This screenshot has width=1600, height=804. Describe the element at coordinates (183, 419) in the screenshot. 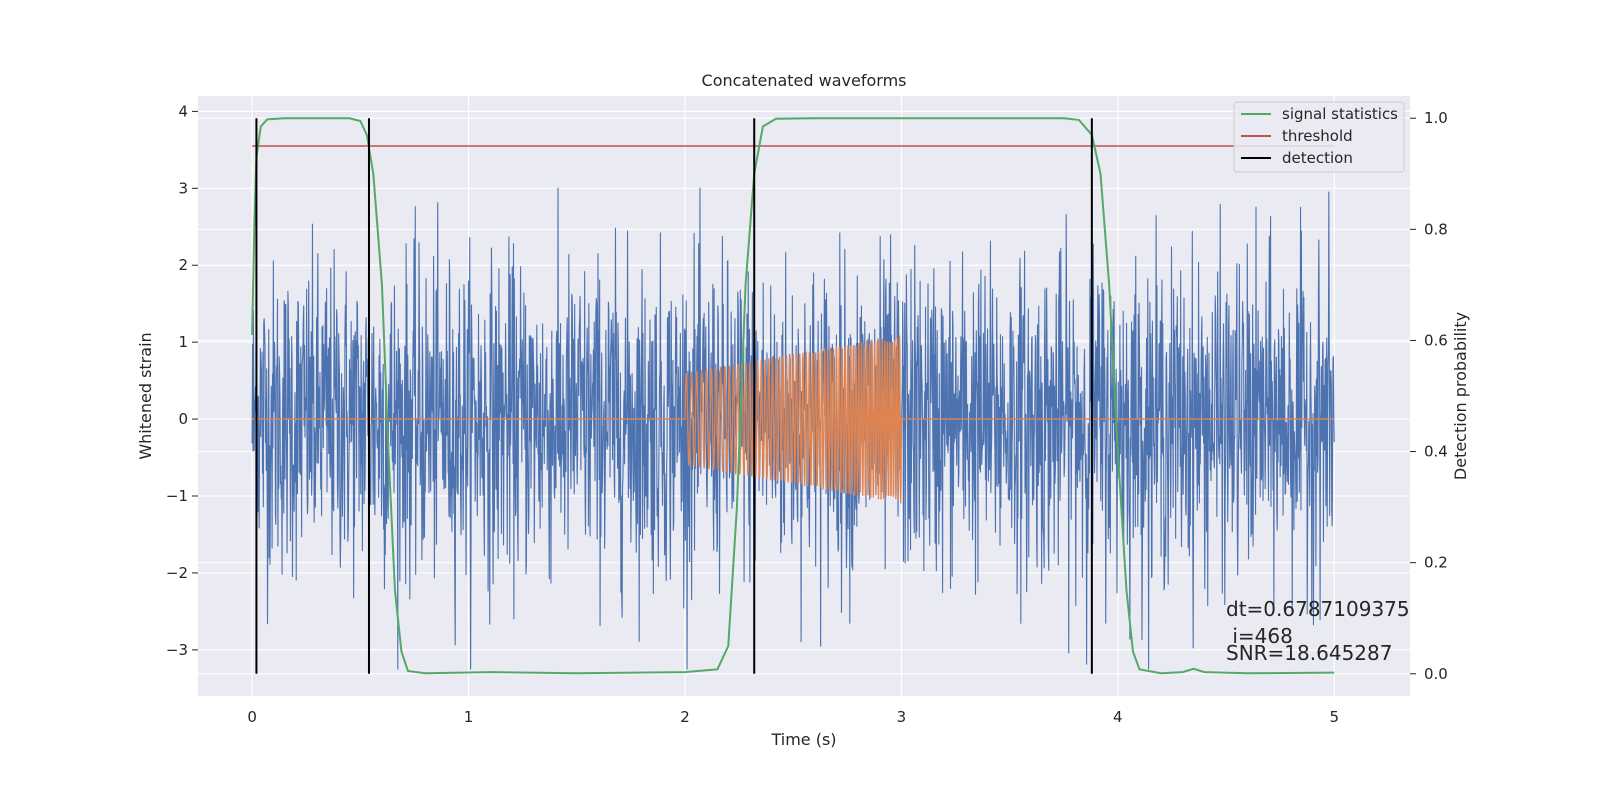

I see `y-tick-label: 0` at that location.